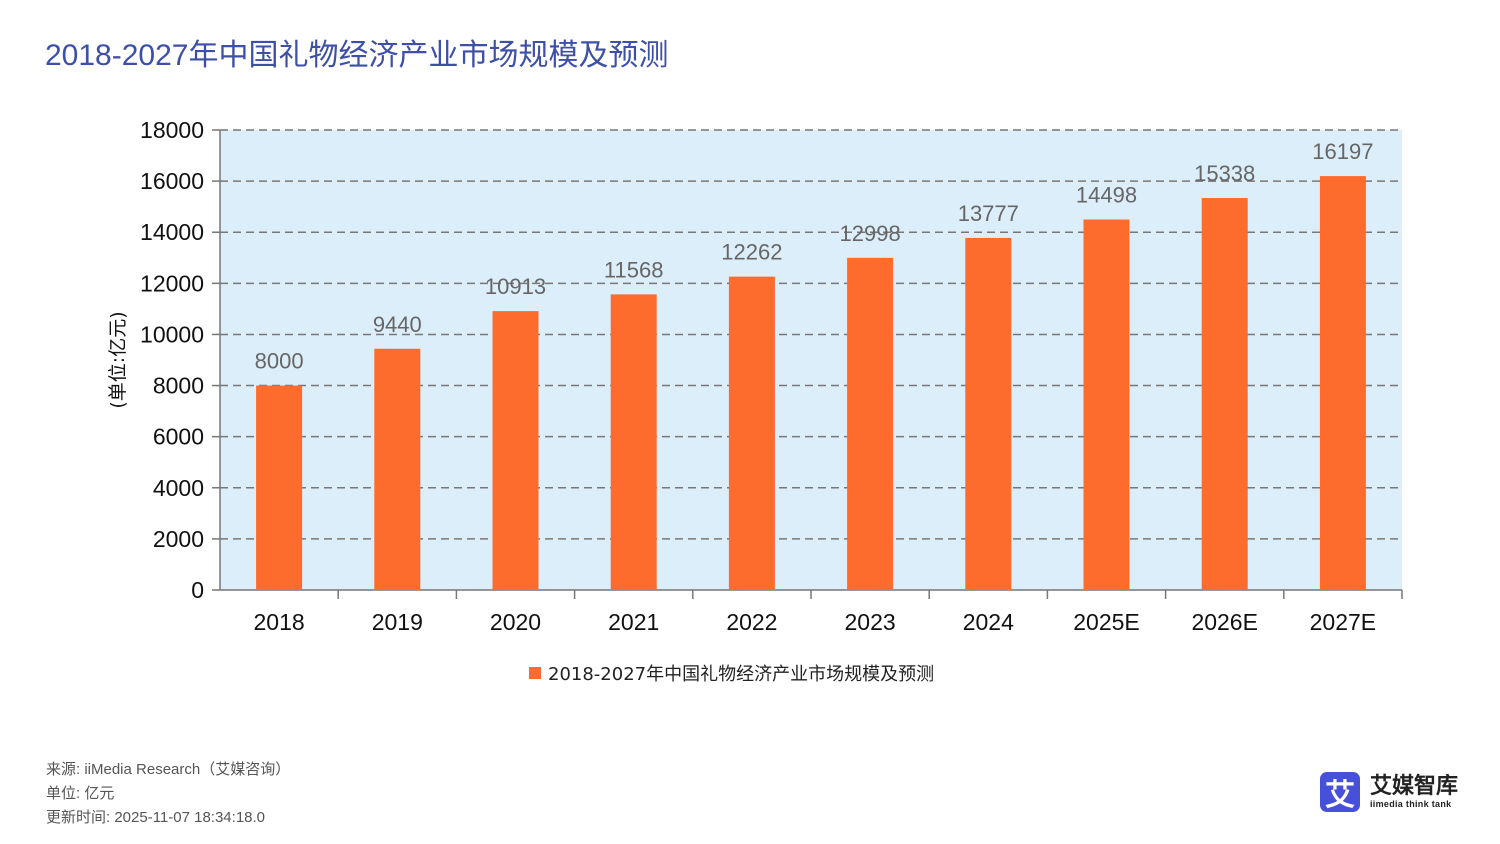  Describe the element at coordinates (1342, 151) in the screenshot. I see `data-label: 16197` at that location.